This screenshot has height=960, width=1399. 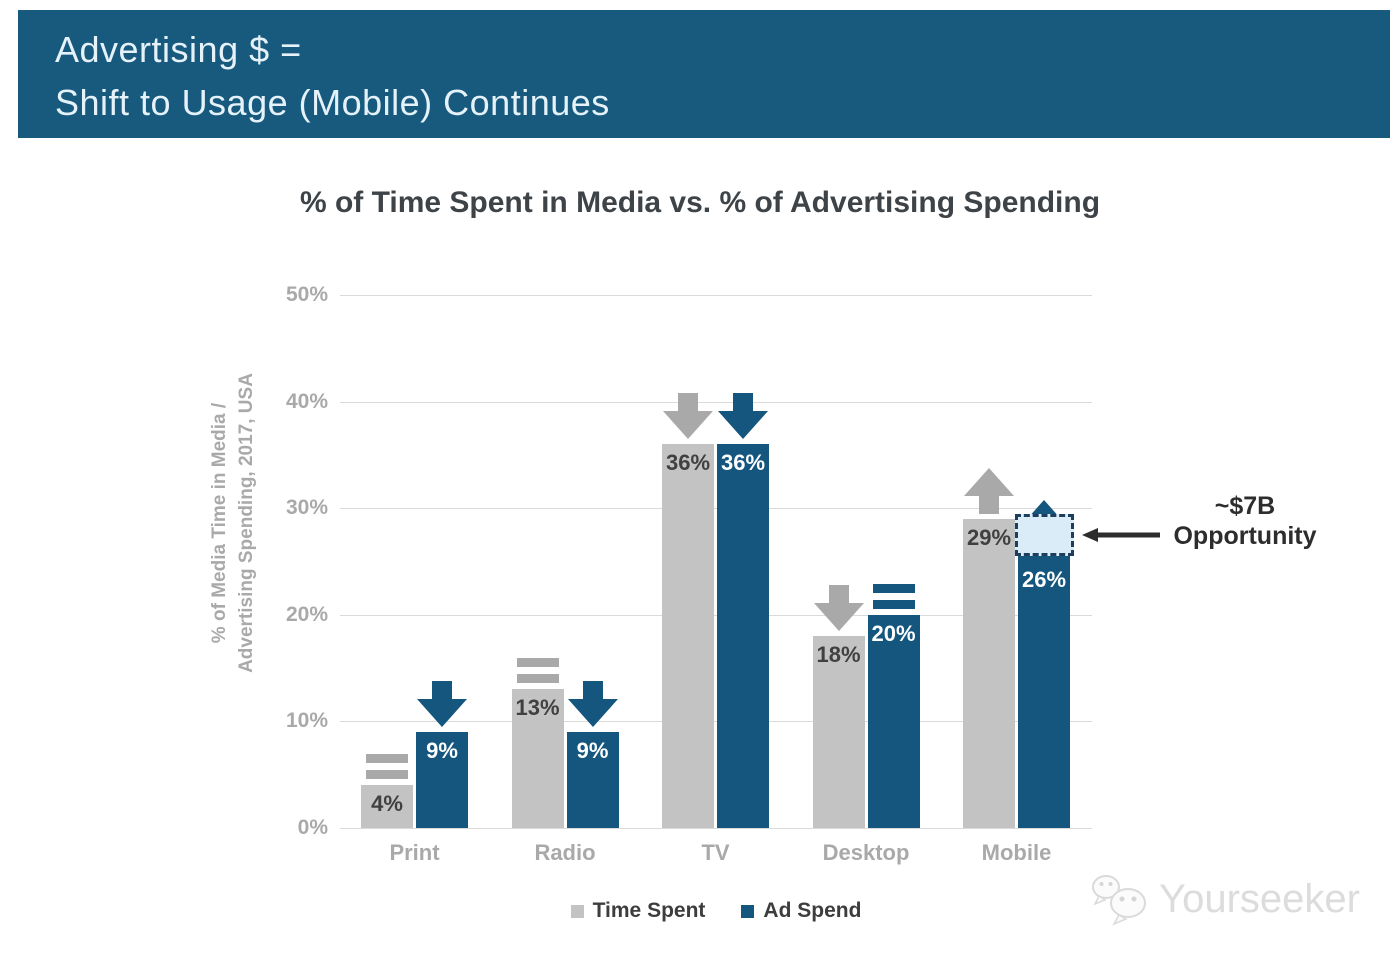 What do you see at coordinates (715, 852) in the screenshot?
I see `x-category-label-tv: TV` at bounding box center [715, 852].